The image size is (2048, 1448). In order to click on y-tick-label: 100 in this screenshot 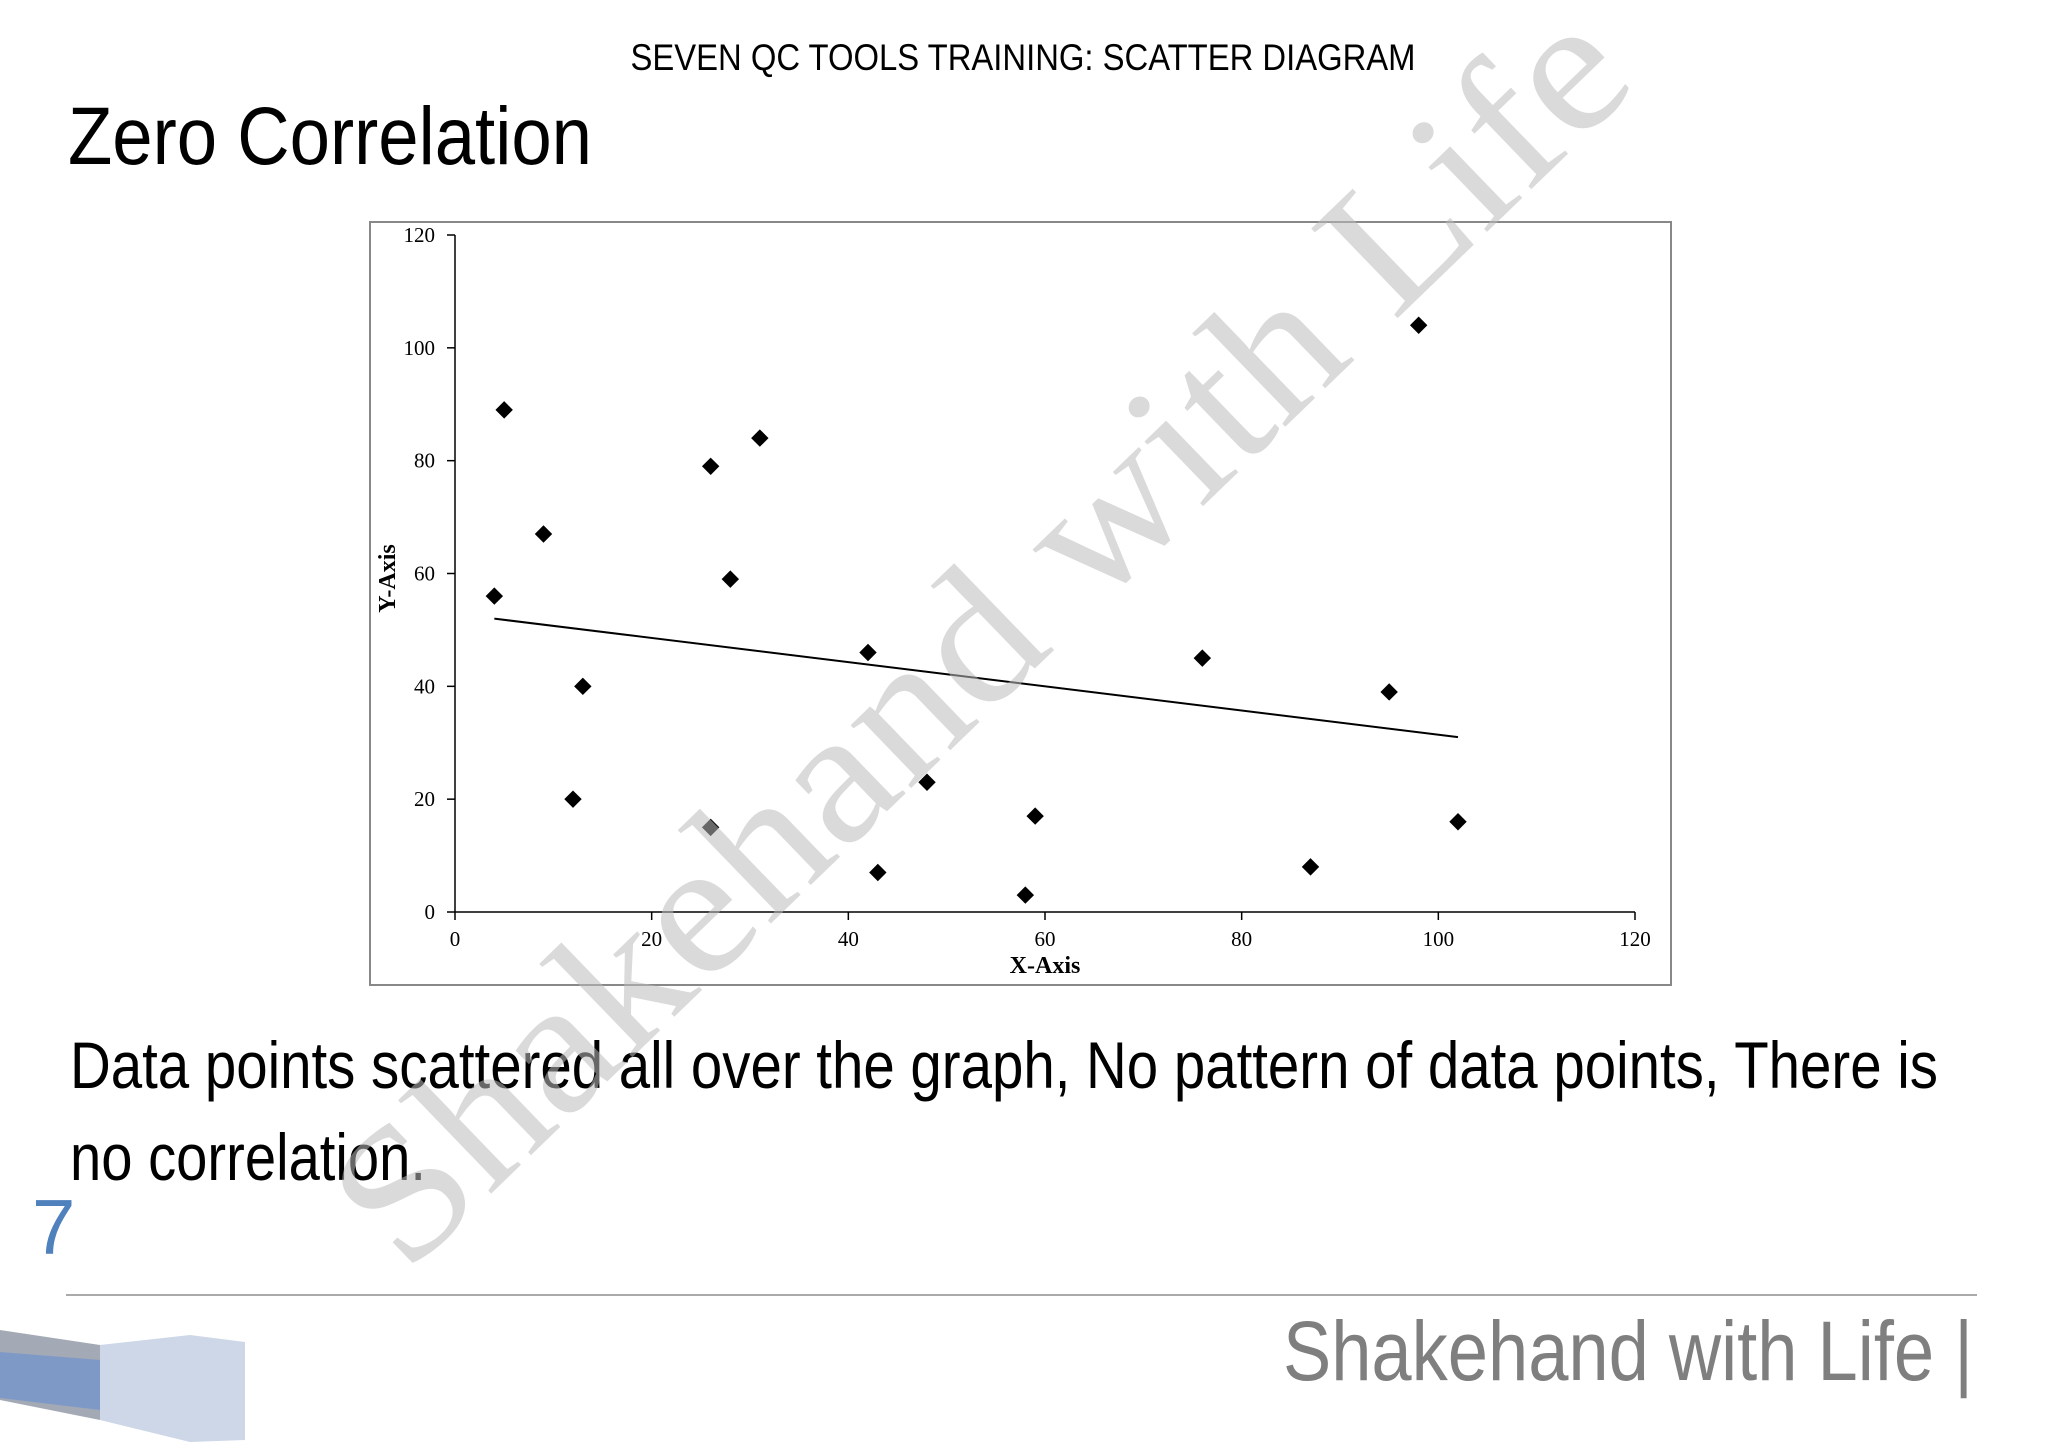, I will do `click(420, 348)`.